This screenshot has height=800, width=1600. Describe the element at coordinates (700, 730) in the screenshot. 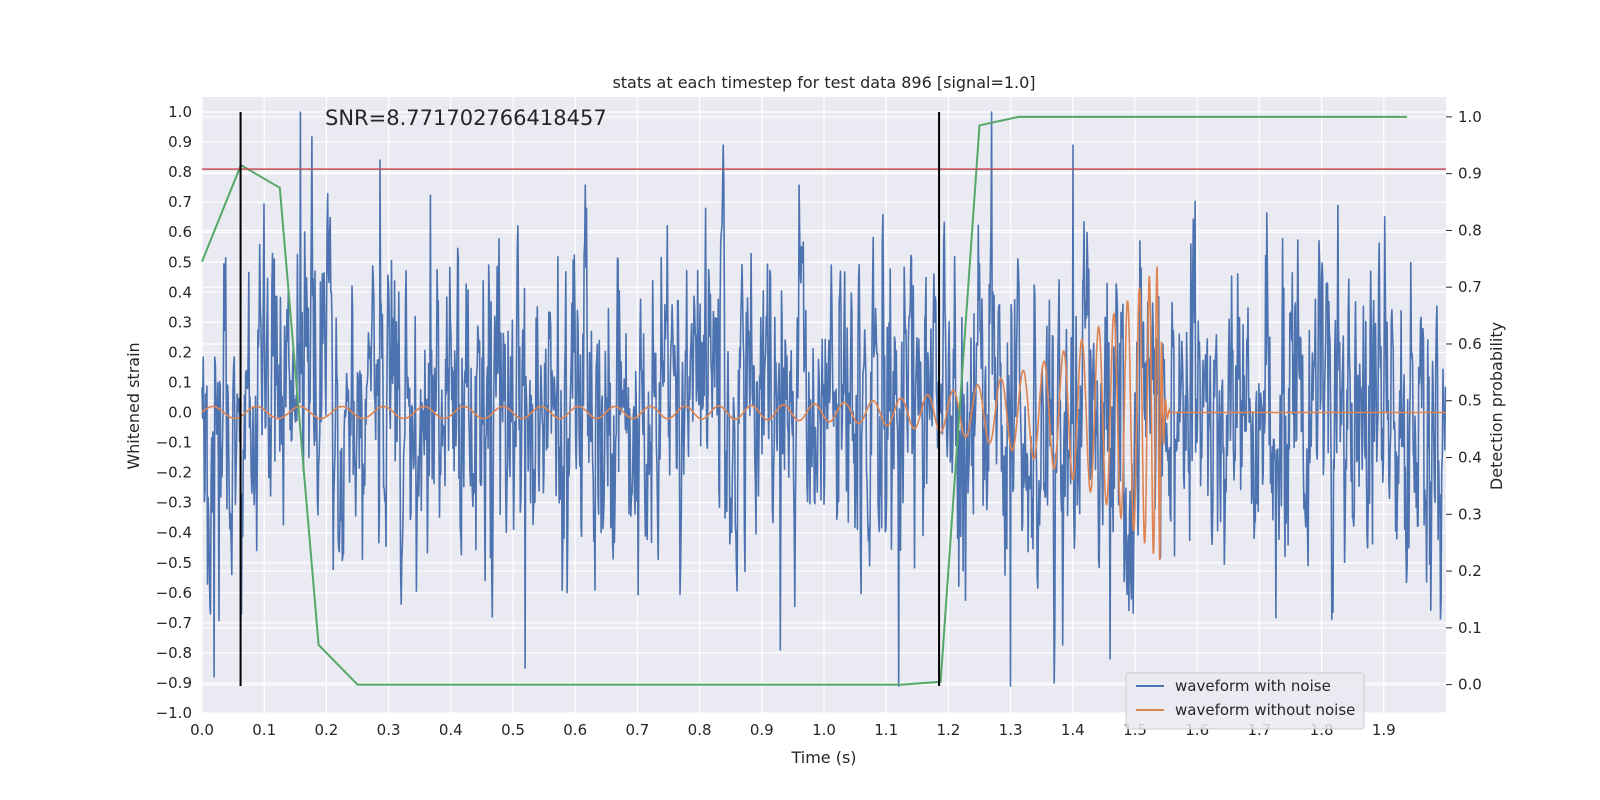

I see `x-tick-label: 0.8` at that location.